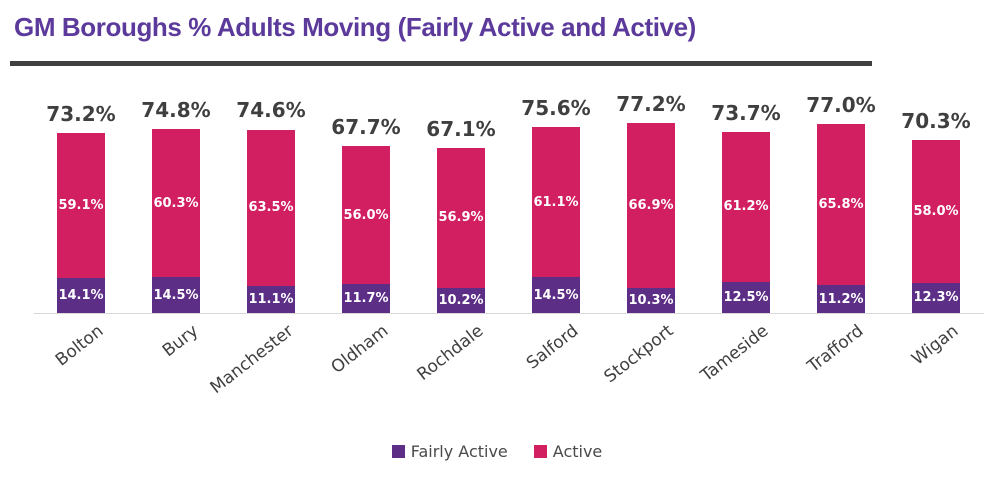 This screenshot has height=489, width=994. Describe the element at coordinates (639, 354) in the screenshot. I see `x-axis-label: Stockport` at that location.